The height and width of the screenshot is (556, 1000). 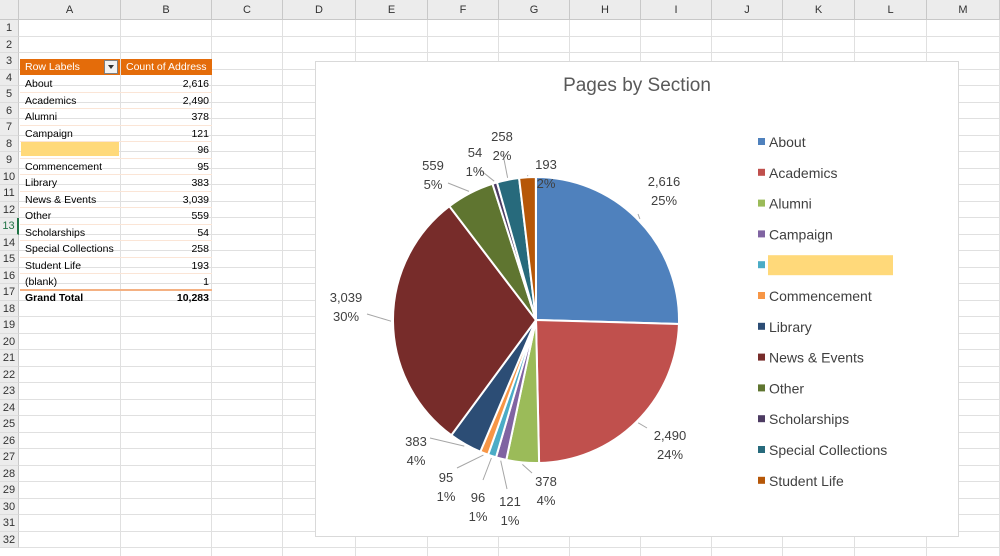 I want to click on pivot-row-label: Academics, so click(x=51, y=100).